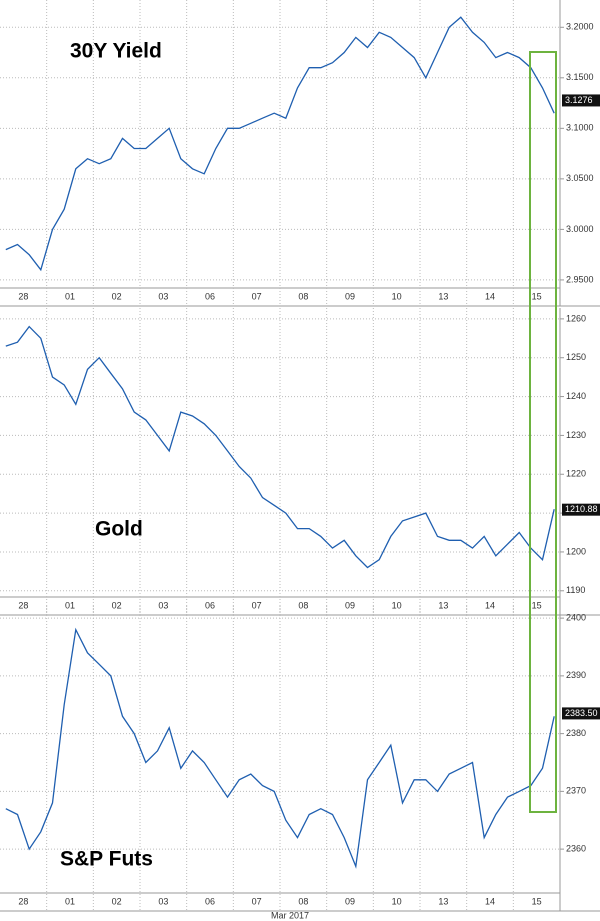 The height and width of the screenshot is (921, 600). What do you see at coordinates (290, 915) in the screenshot?
I see `x-axis-label: Mar 2017` at bounding box center [290, 915].